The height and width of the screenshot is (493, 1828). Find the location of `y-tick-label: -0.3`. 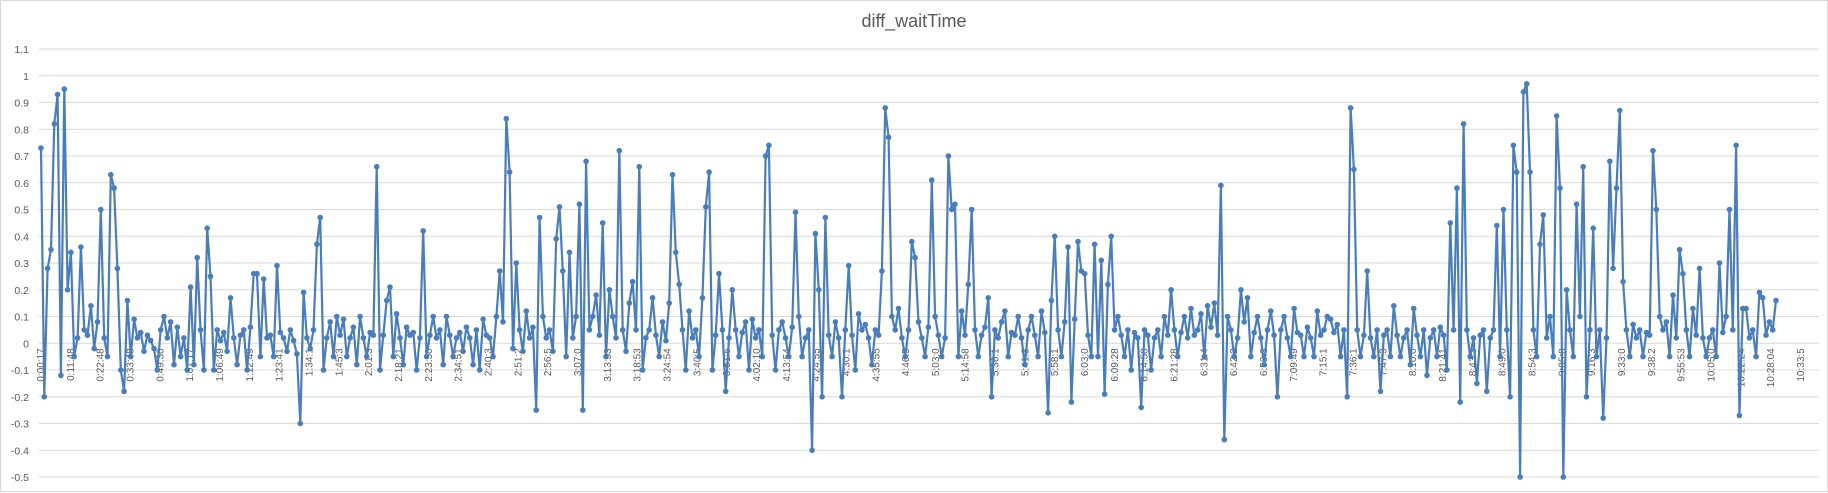

y-tick-label: -0.3 is located at coordinates (20, 425).